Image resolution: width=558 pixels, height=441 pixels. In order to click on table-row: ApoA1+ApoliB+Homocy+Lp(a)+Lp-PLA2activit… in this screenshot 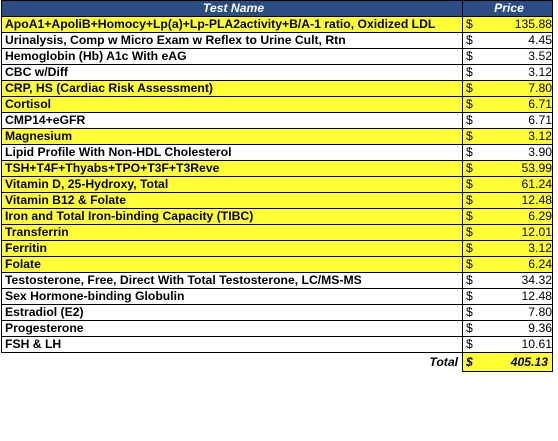, I will do `click(277, 24)`.